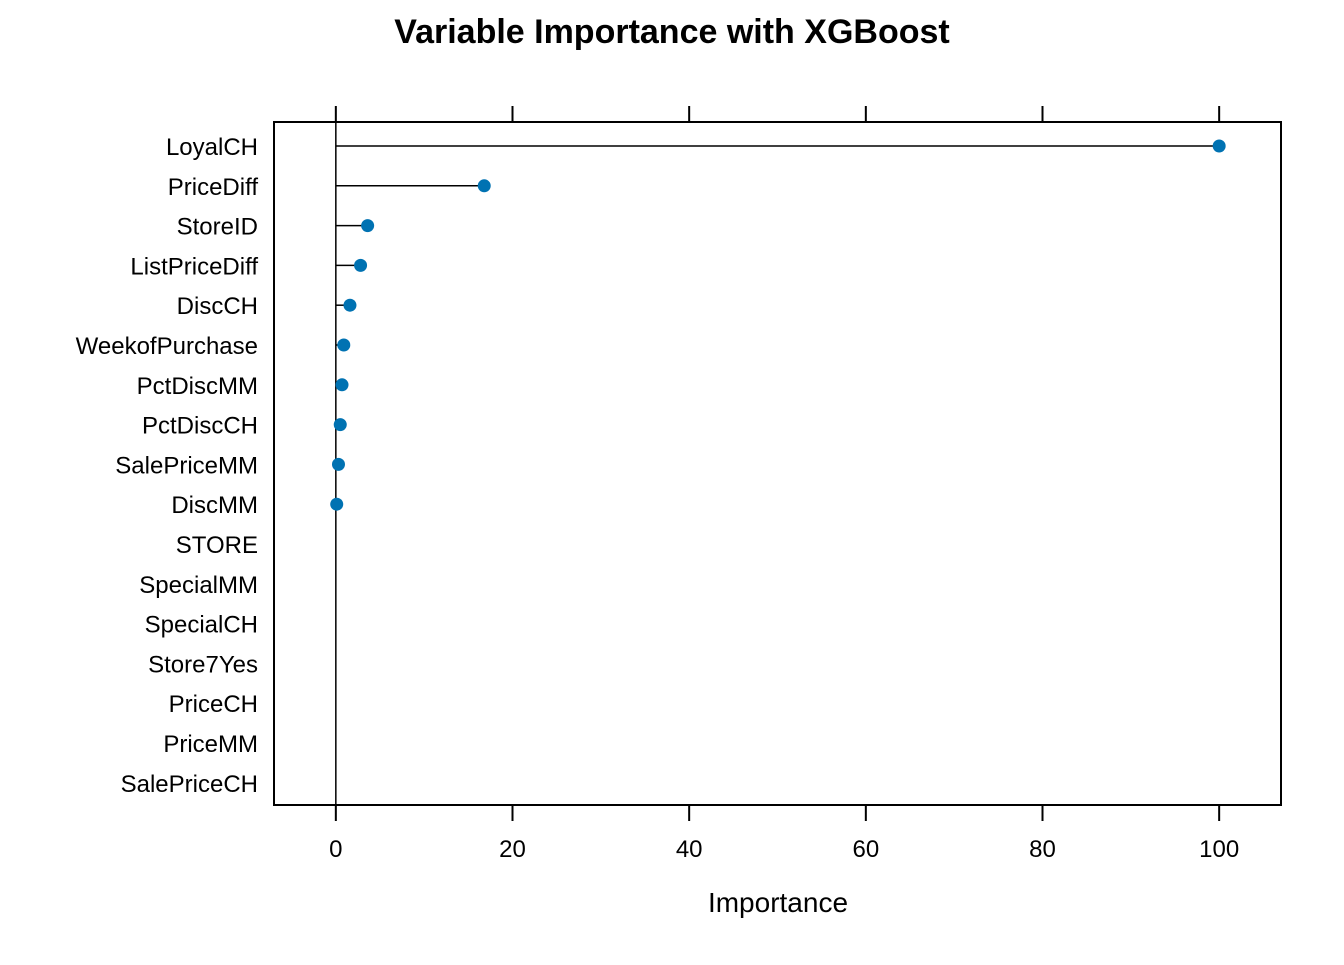 Image resolution: width=1344 pixels, height=965 pixels. Describe the element at coordinates (512, 849) in the screenshot. I see `x-tick-label: 20` at that location.